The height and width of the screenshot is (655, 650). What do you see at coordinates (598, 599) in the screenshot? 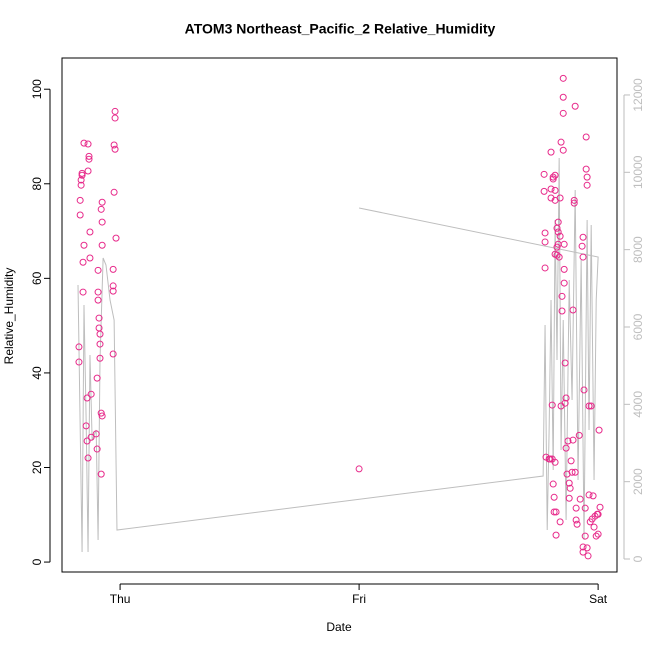
I see `x-tick-label: Sat` at bounding box center [598, 599].